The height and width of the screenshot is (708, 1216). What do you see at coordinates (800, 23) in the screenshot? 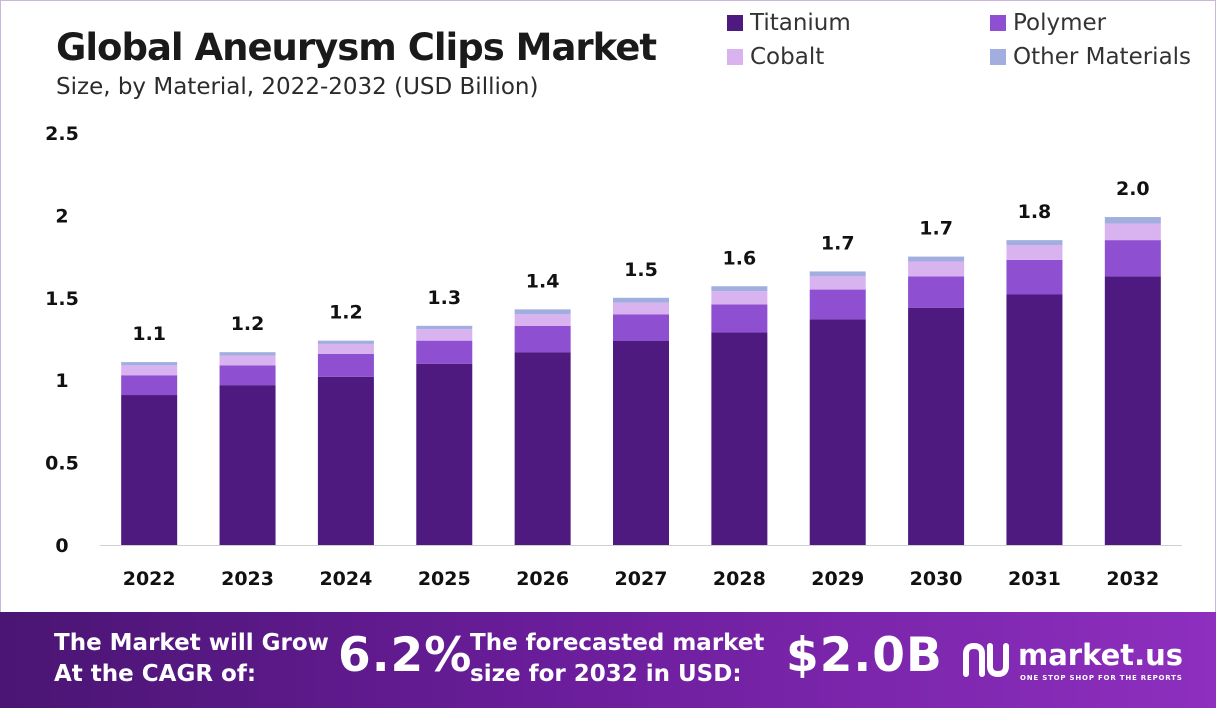
I see `legend-label-titanium: Titanium` at bounding box center [800, 23].